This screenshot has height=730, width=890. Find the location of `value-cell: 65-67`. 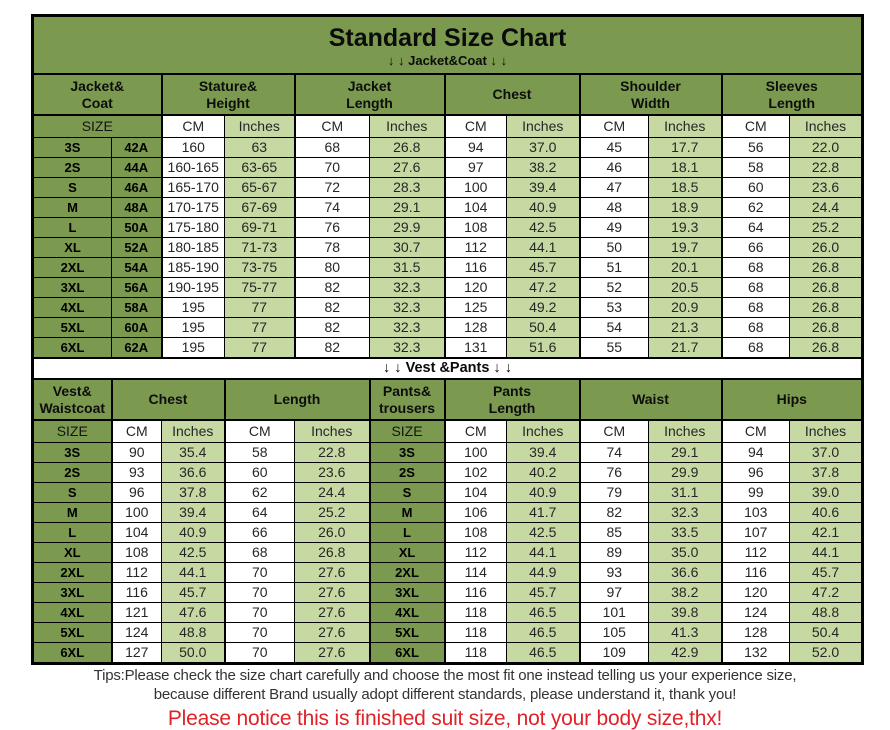

value-cell: 65-67 is located at coordinates (259, 187).